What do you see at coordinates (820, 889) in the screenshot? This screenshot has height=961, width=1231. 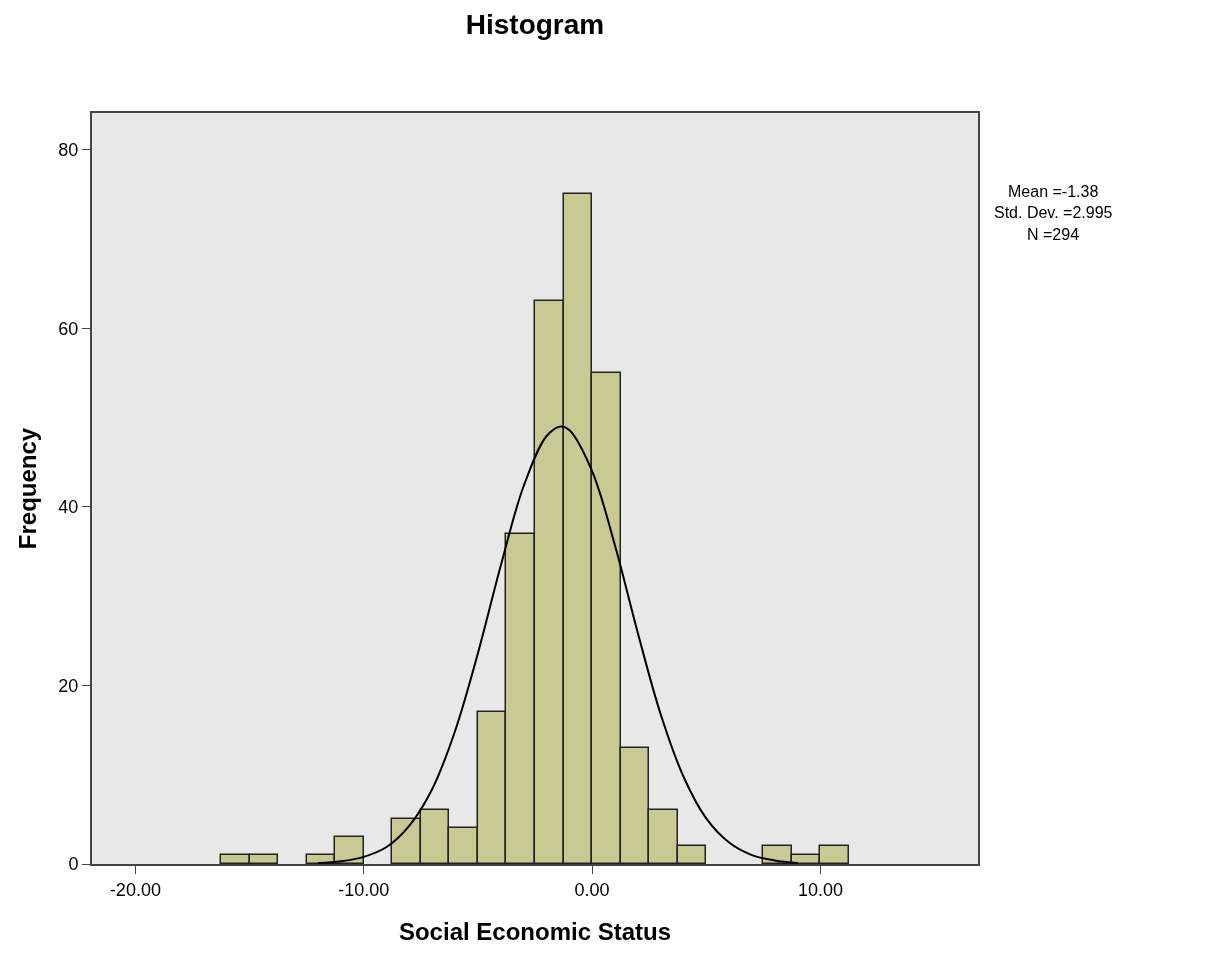 I see `x-tick-label: 10.00` at bounding box center [820, 889].